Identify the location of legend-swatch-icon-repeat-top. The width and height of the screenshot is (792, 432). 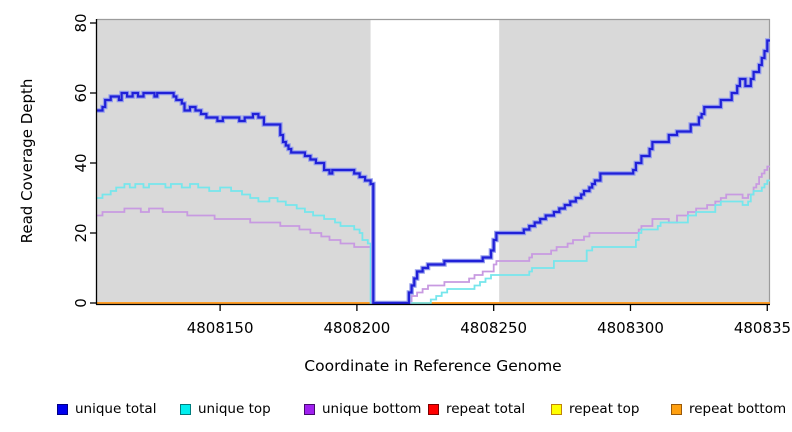
(556, 409).